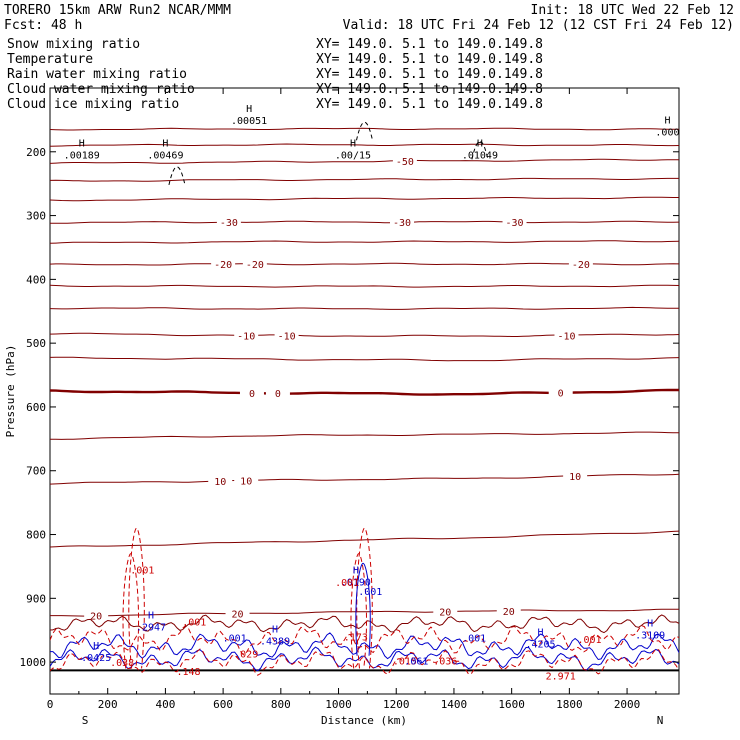 This screenshot has height=740, width=740. Describe the element at coordinates (33, 662) in the screenshot. I see `y-tick-label: 1000` at that location.